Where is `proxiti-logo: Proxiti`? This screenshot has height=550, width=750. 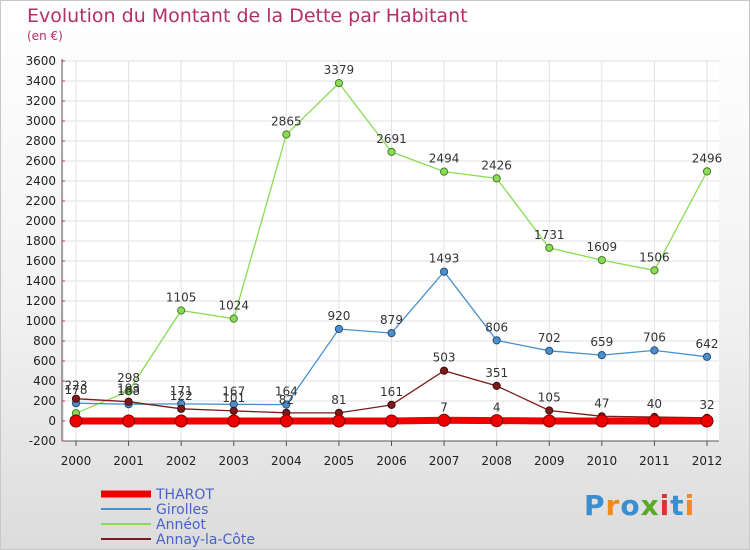
proxiti-logo: Proxiti is located at coordinates (639, 505).